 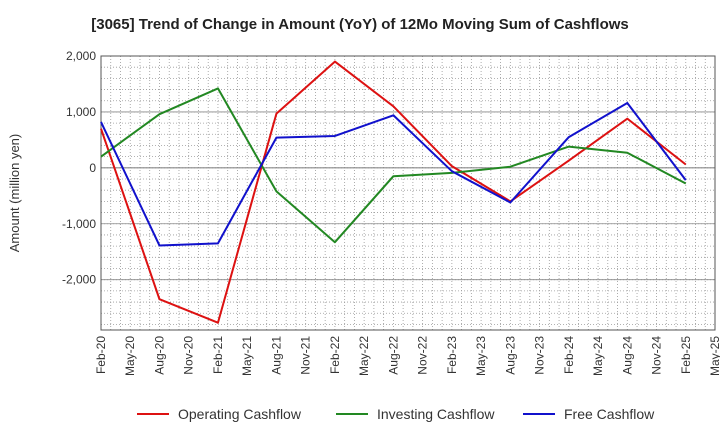 I want to click on y-axis: 2,000 1,000 0 -1,000 -2,000, so click(x=79, y=168).